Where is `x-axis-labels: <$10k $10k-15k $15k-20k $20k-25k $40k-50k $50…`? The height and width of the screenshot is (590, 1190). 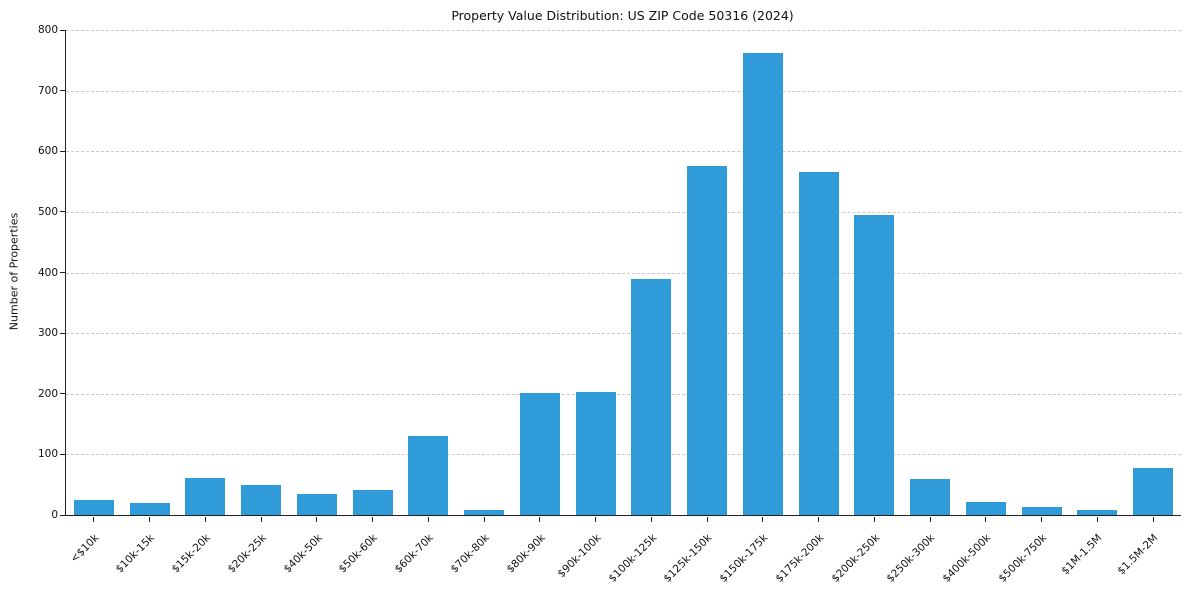 x-axis-labels: <$10k $10k-15k $15k-20k $20k-25k $40k-50k $50… is located at coordinates (622, 555).